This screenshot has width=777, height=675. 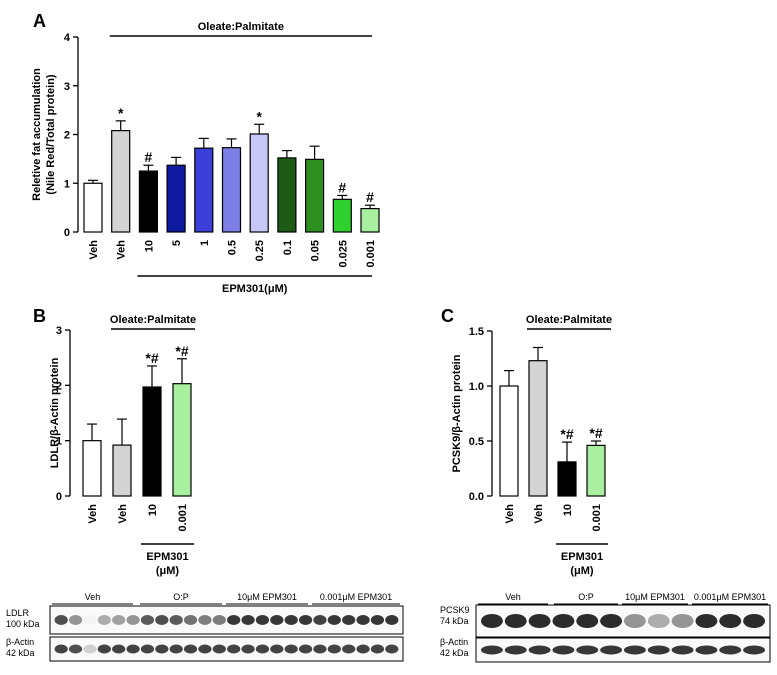 I want to click on dose-label: (μM), so click(x=582, y=571).